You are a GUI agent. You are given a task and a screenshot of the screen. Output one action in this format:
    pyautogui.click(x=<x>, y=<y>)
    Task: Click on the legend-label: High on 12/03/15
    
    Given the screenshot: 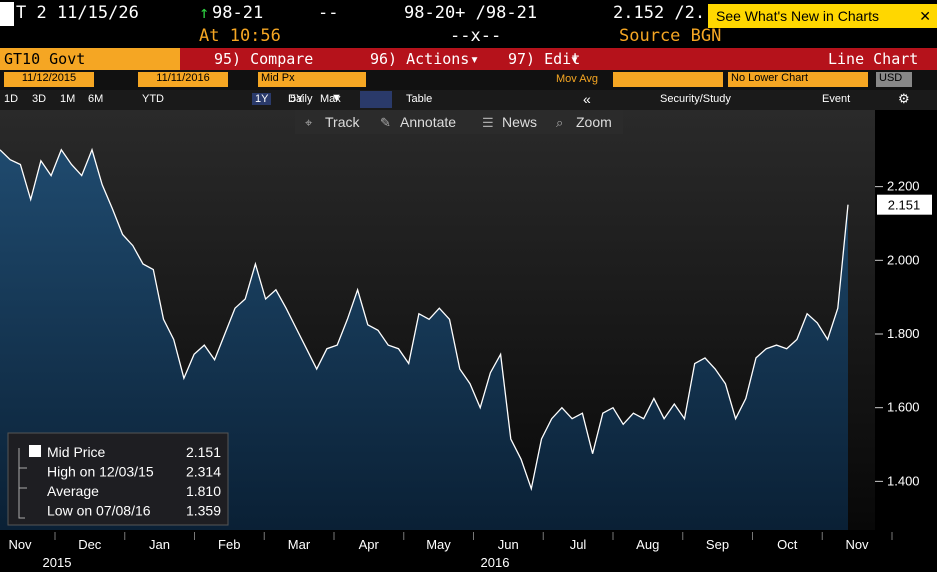 What is the action you would take?
    pyautogui.click(x=100, y=472)
    